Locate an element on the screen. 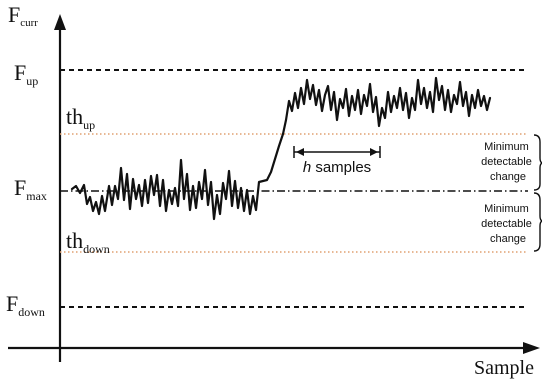 The image size is (542, 379). f-max-label: Fmax is located at coordinates (30, 189).